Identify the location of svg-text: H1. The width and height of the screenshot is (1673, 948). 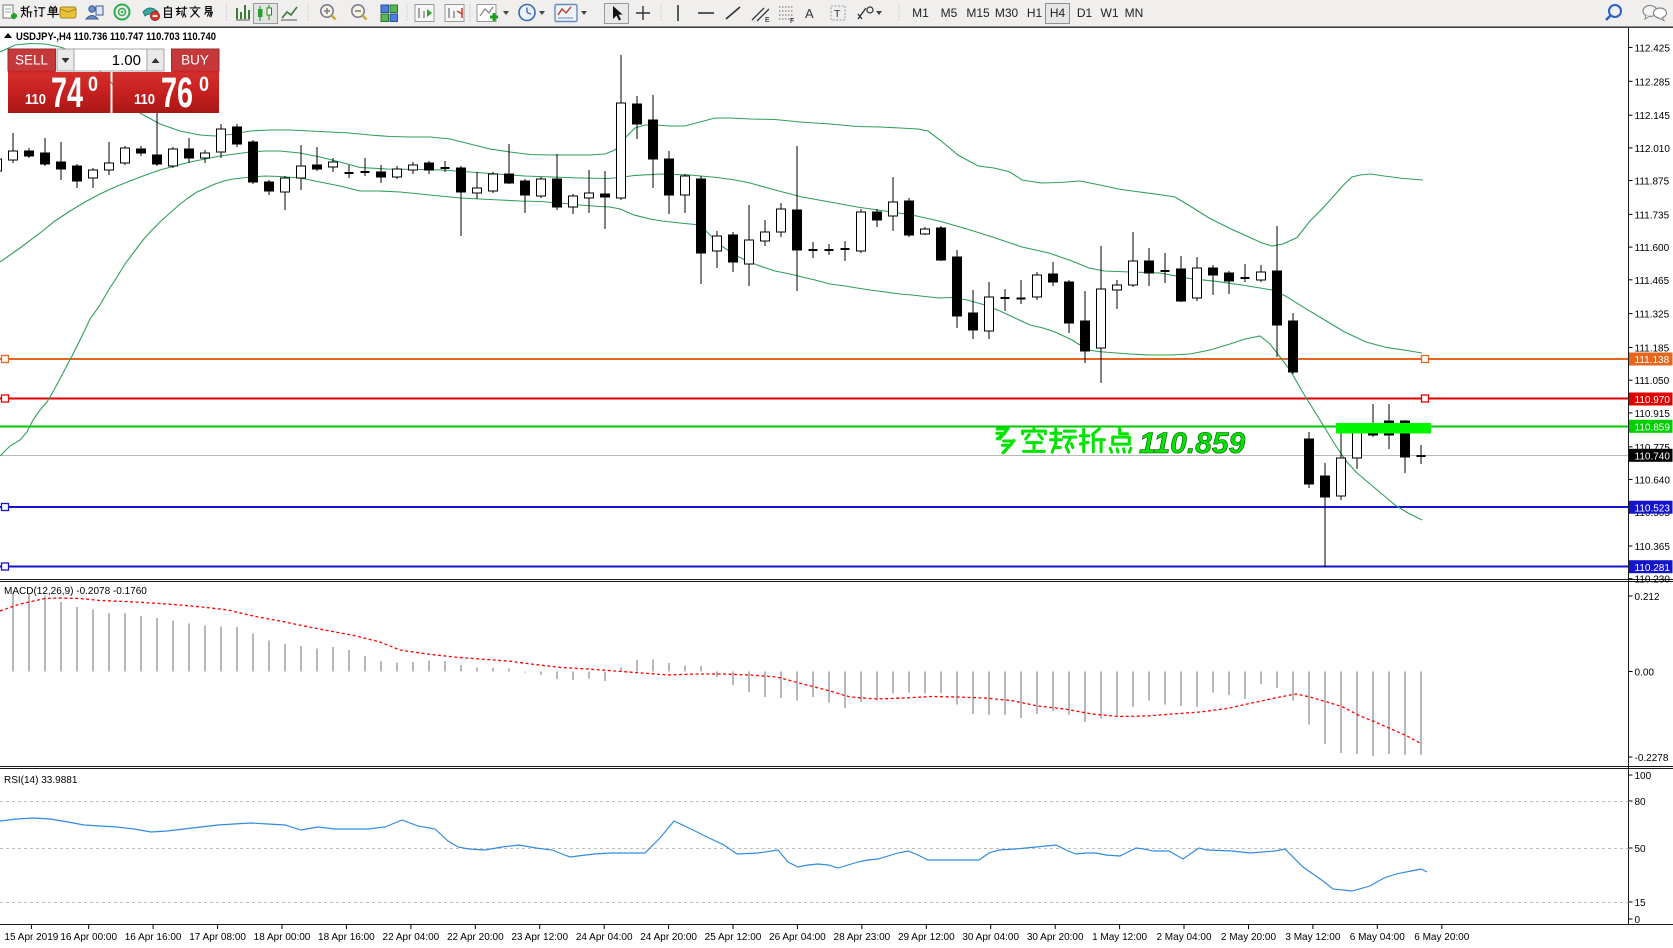
(1035, 13).